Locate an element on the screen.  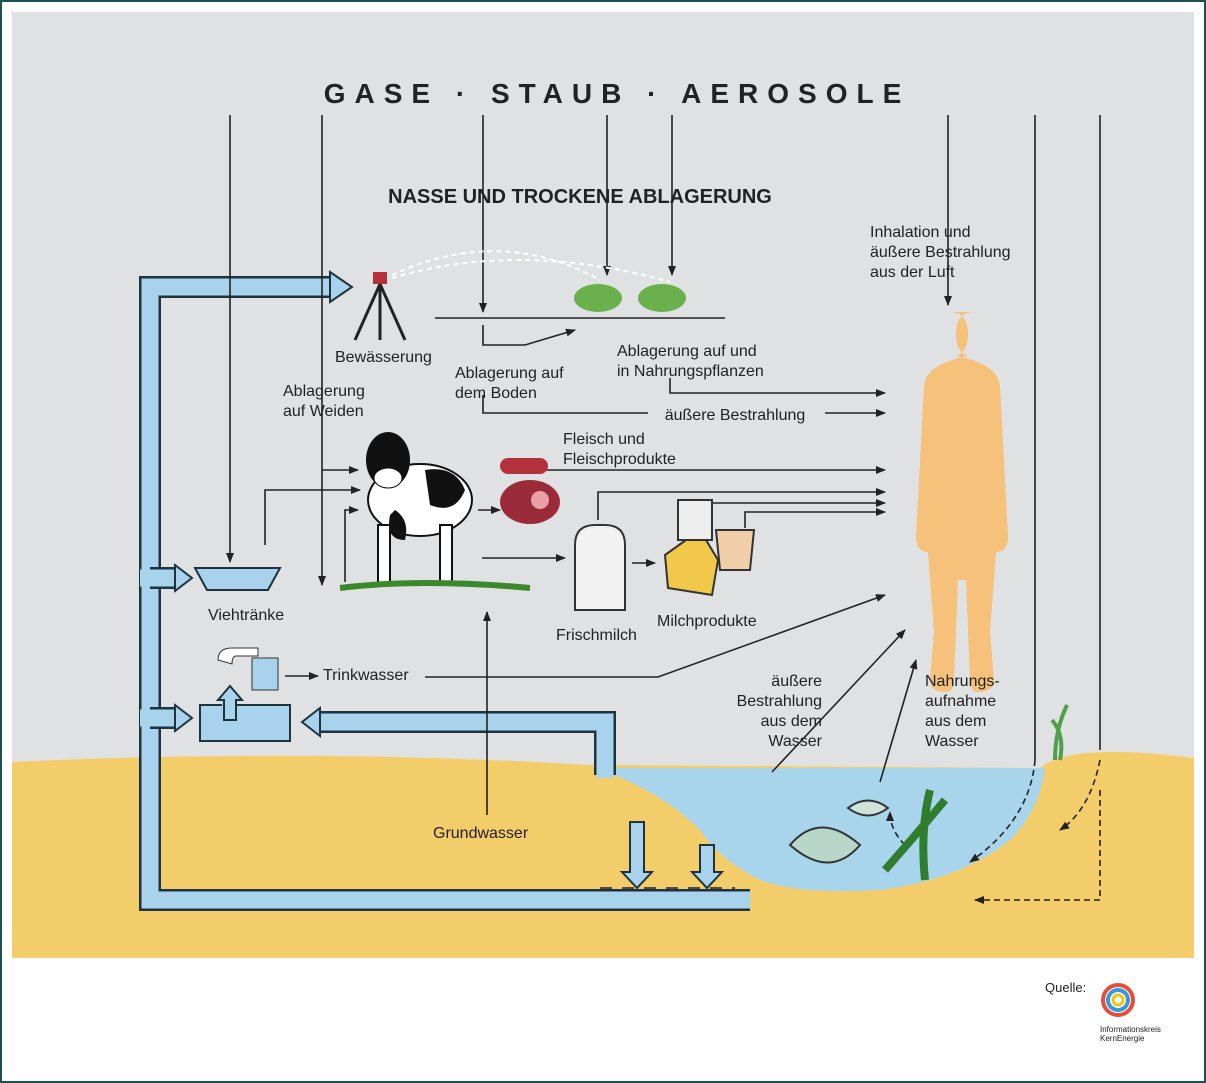
label: Nahrungs-aufnahme aus dem Wasser is located at coordinates (962, 711).